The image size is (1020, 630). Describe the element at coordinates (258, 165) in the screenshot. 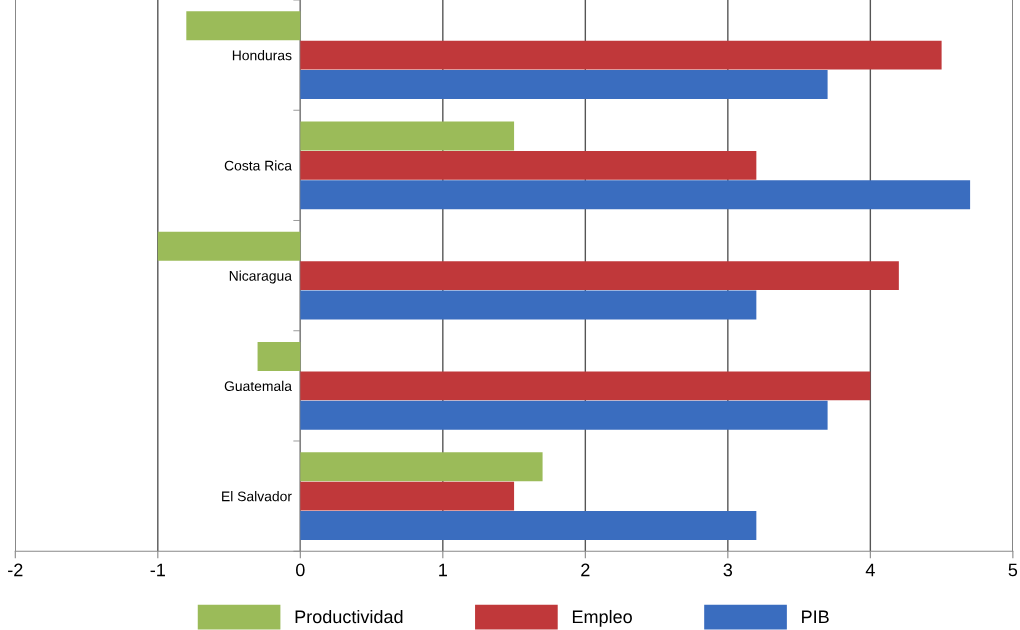

I see `y-tick-label: Costa Rica` at that location.